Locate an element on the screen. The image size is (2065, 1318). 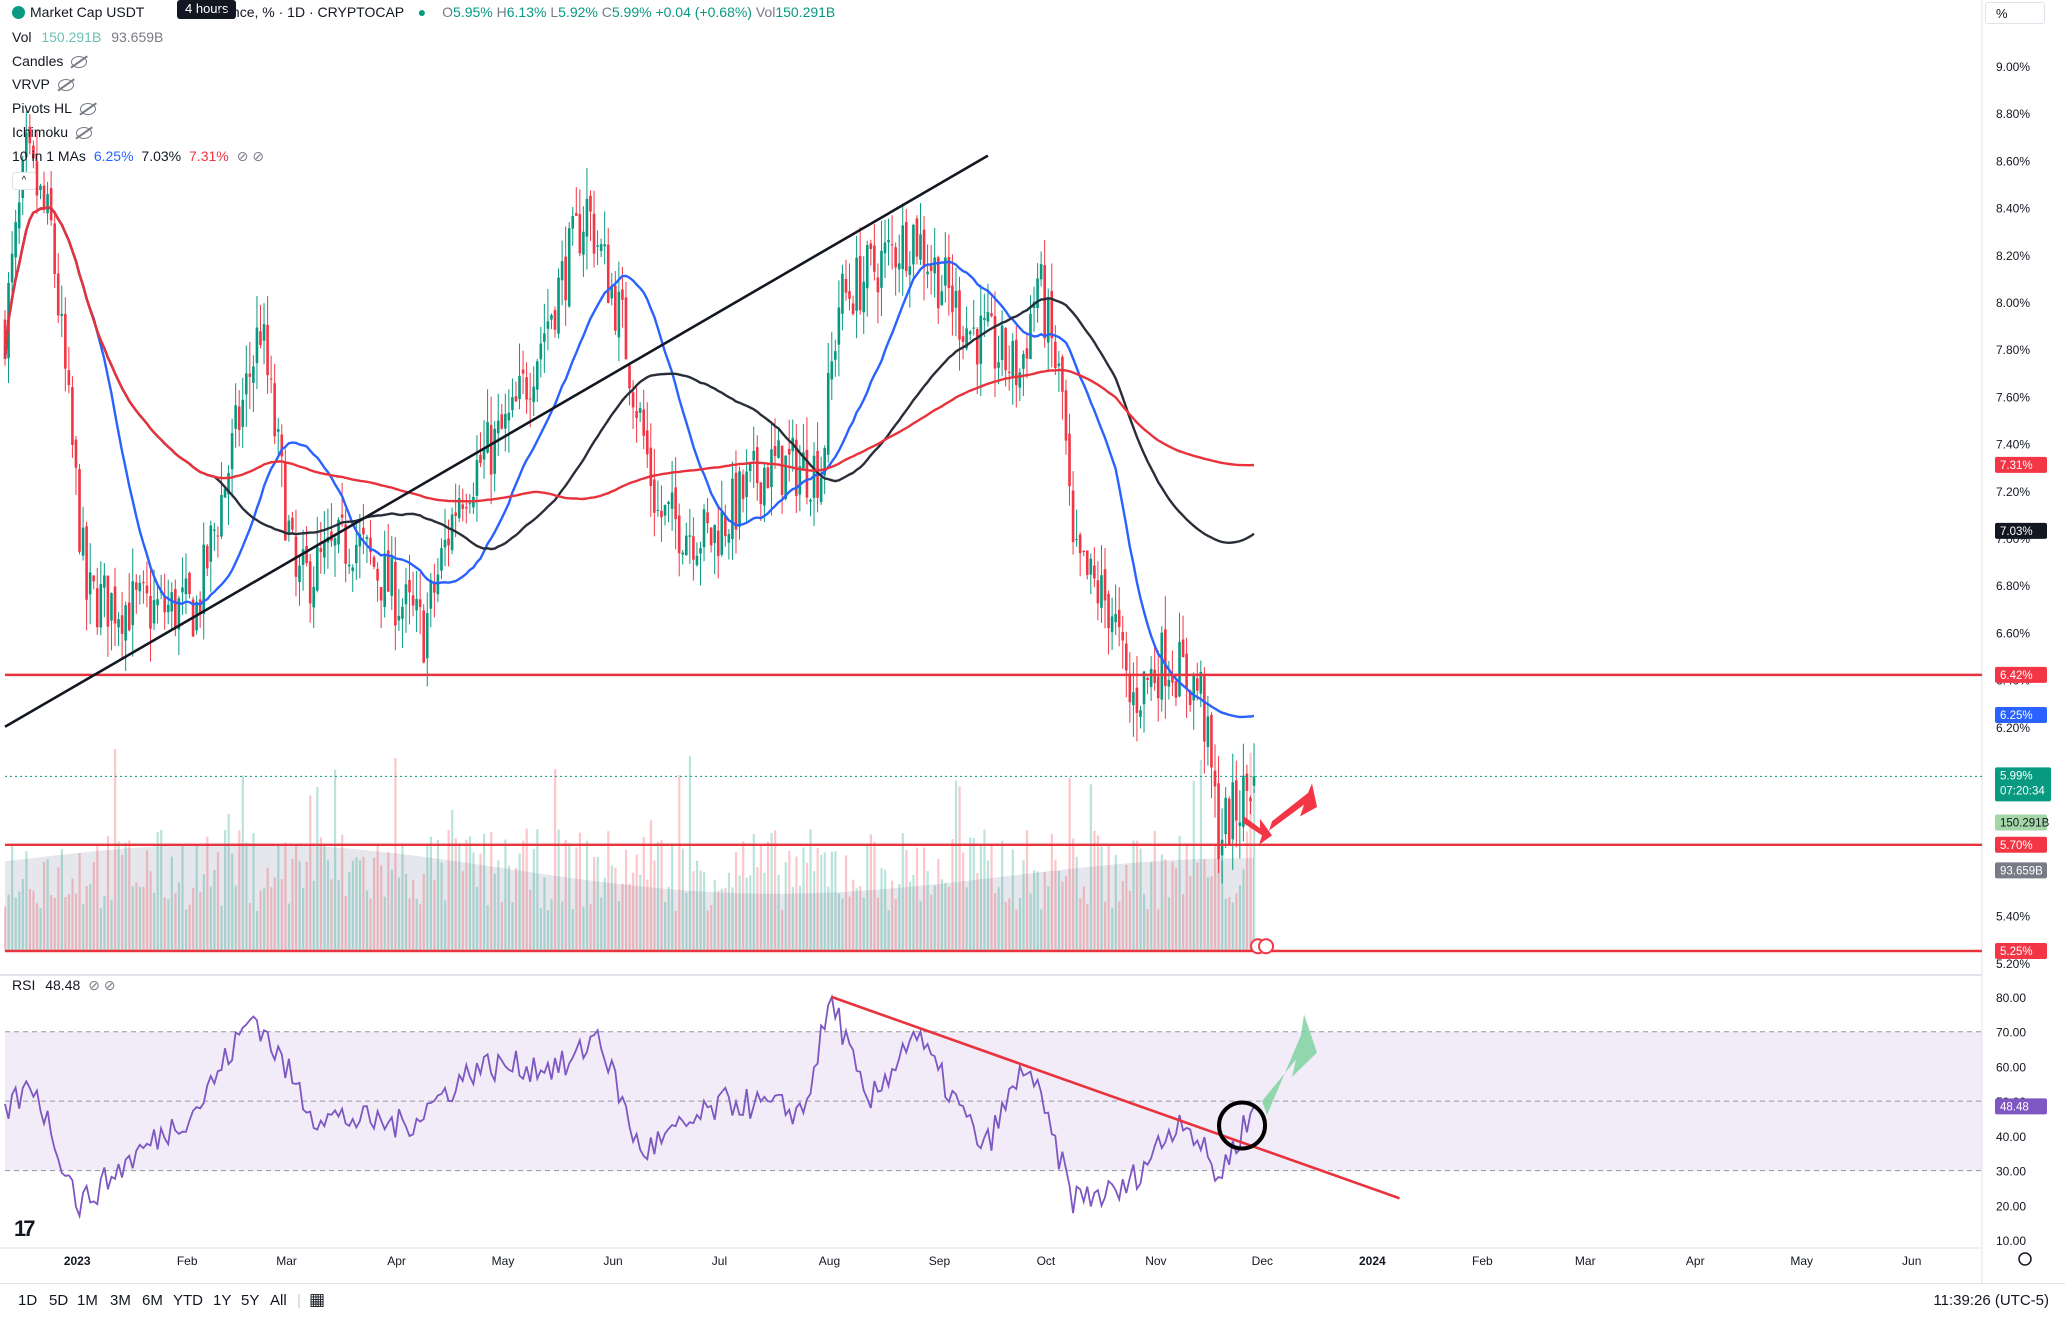
range-all: All is located at coordinates (278, 1300).